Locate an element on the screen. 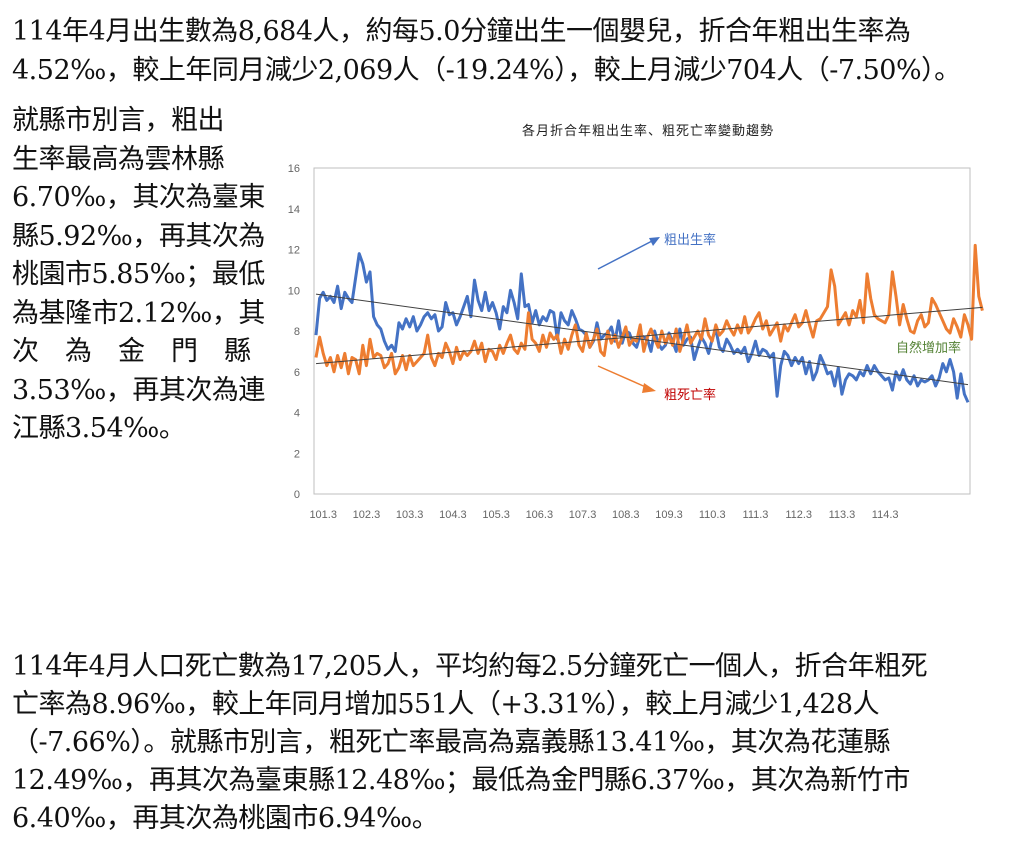  x-tick-label: 112.3 is located at coordinates (798, 515).